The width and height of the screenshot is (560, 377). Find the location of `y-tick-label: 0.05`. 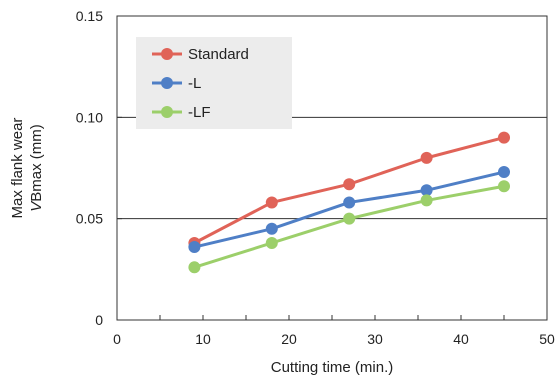

y-tick-label: 0.05 is located at coordinates (89, 219).